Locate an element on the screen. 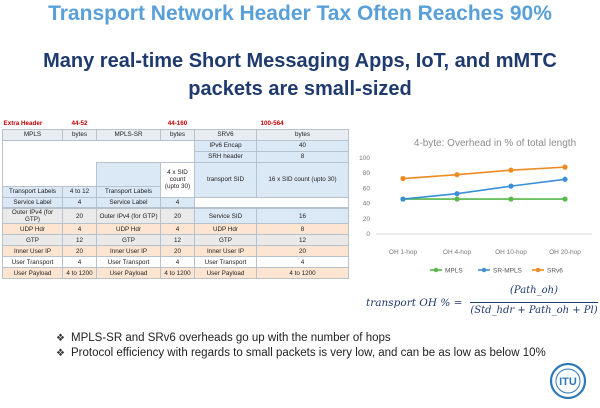 The image size is (600, 408). y-tick-label: 20 is located at coordinates (367, 219).